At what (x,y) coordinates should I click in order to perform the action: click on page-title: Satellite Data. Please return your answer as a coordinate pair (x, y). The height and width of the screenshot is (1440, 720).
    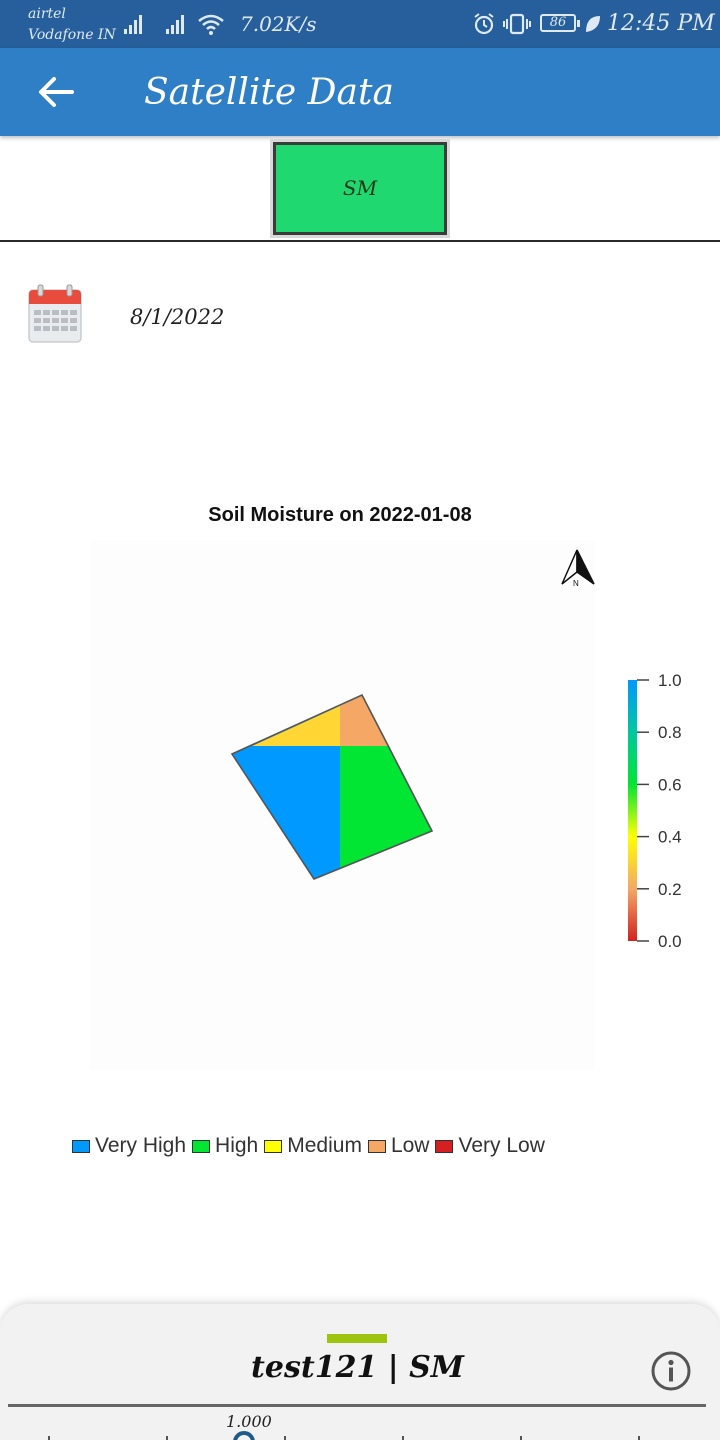
    Looking at the image, I should click on (269, 92).